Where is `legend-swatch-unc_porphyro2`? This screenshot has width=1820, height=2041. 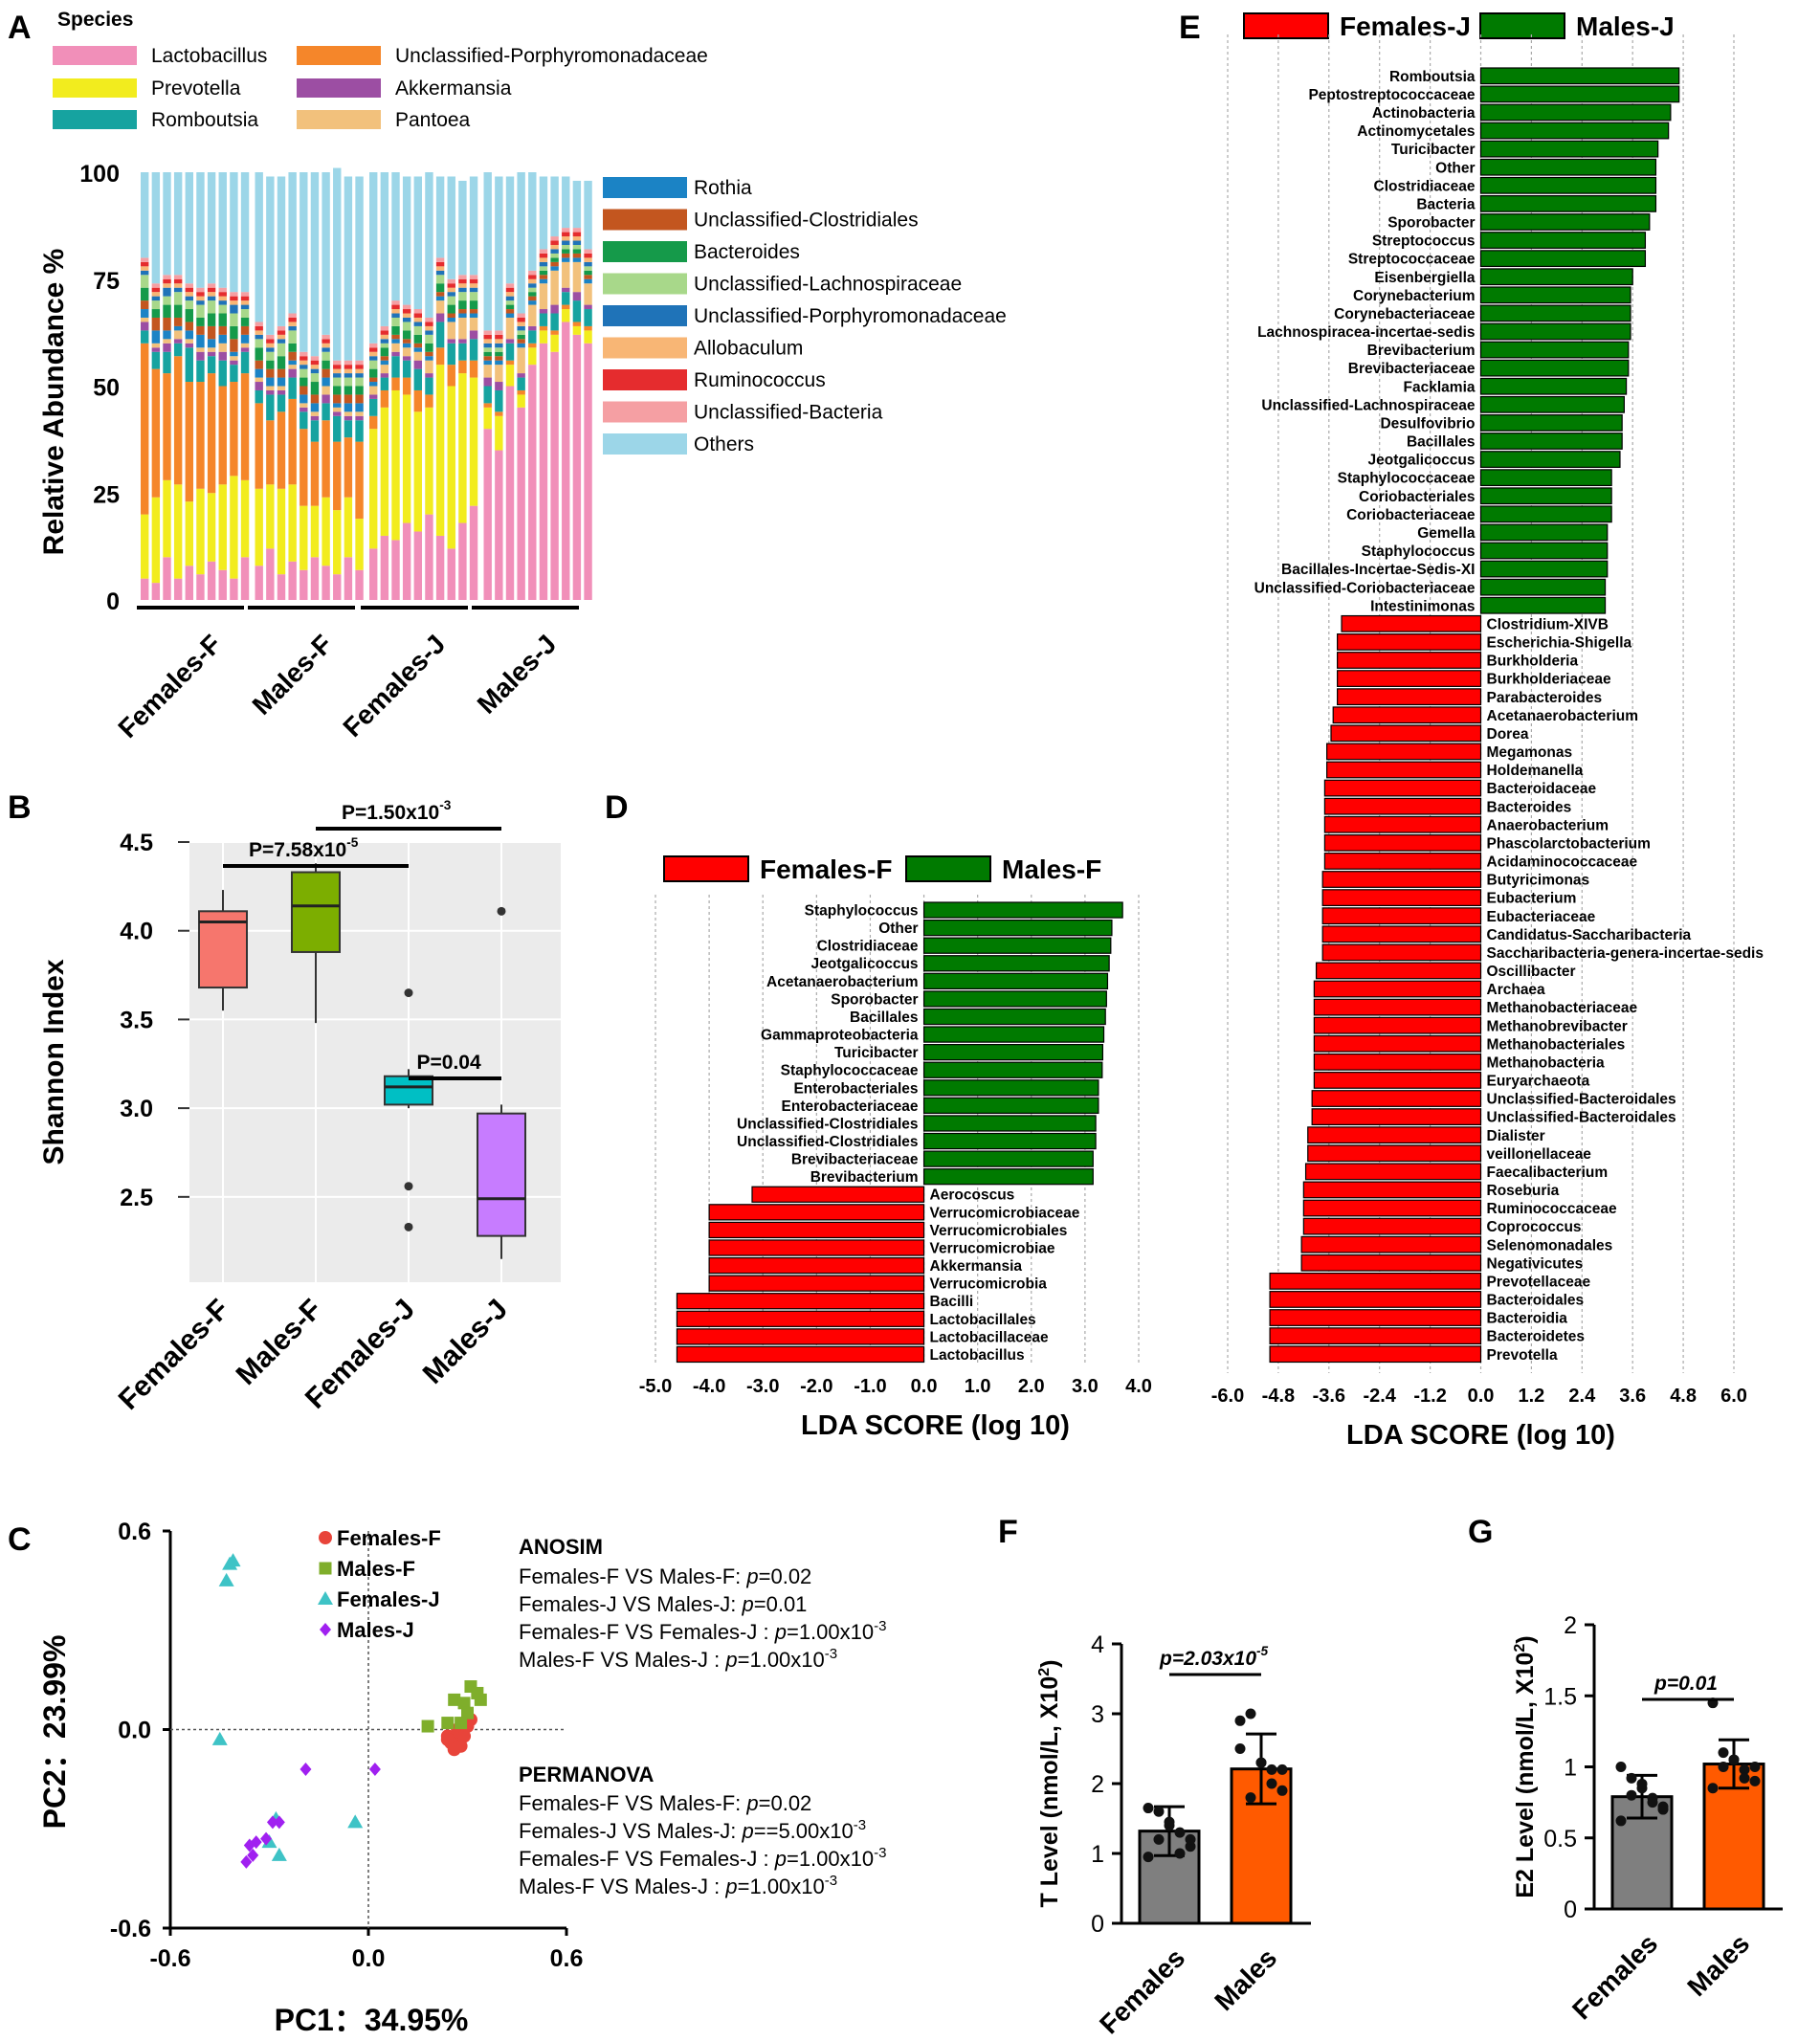 legend-swatch-unc_porphyro2 is located at coordinates (645, 315).